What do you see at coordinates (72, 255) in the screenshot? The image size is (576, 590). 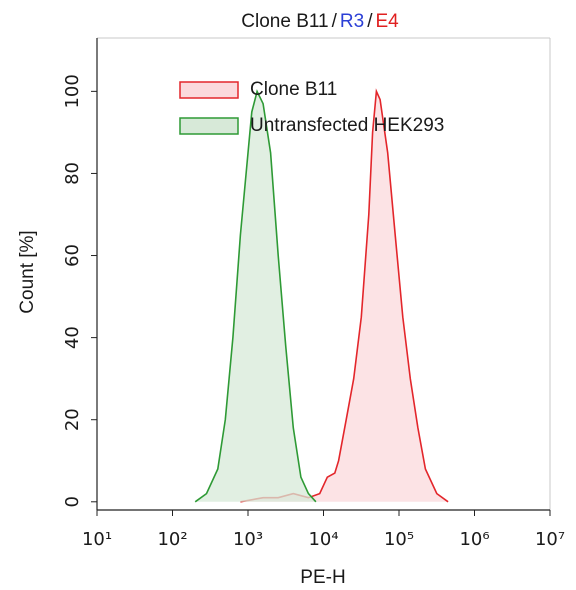 I see `y-tick-label: 60` at bounding box center [72, 255].